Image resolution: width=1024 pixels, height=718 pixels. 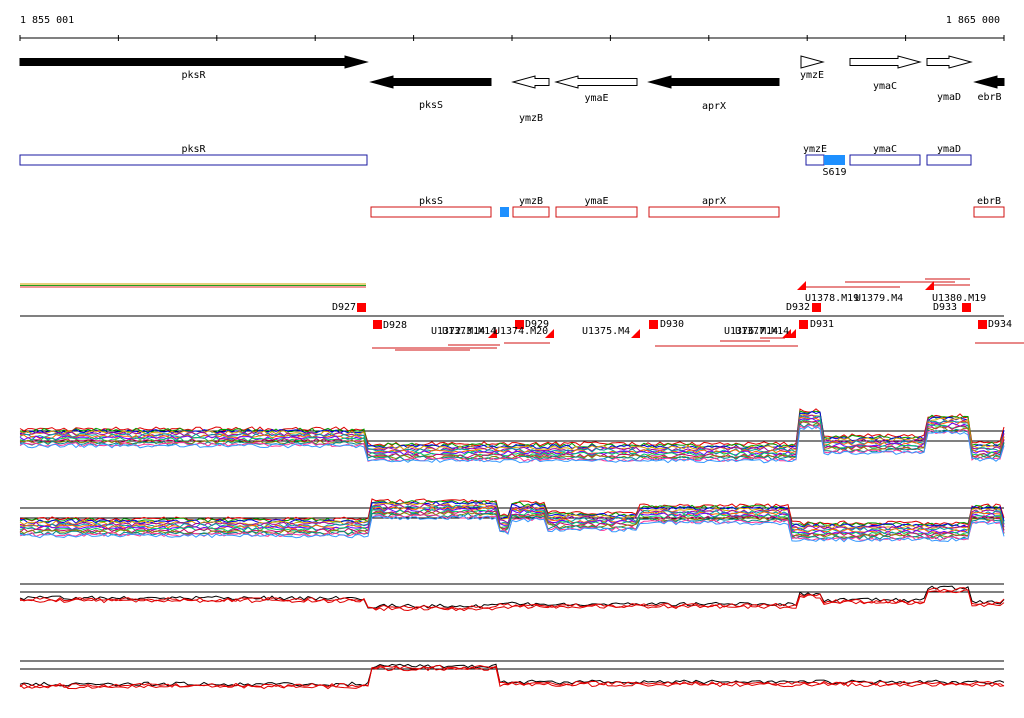 What do you see at coordinates (714, 201) in the screenshot?
I see `reverse-feature-label: aprX` at bounding box center [714, 201].